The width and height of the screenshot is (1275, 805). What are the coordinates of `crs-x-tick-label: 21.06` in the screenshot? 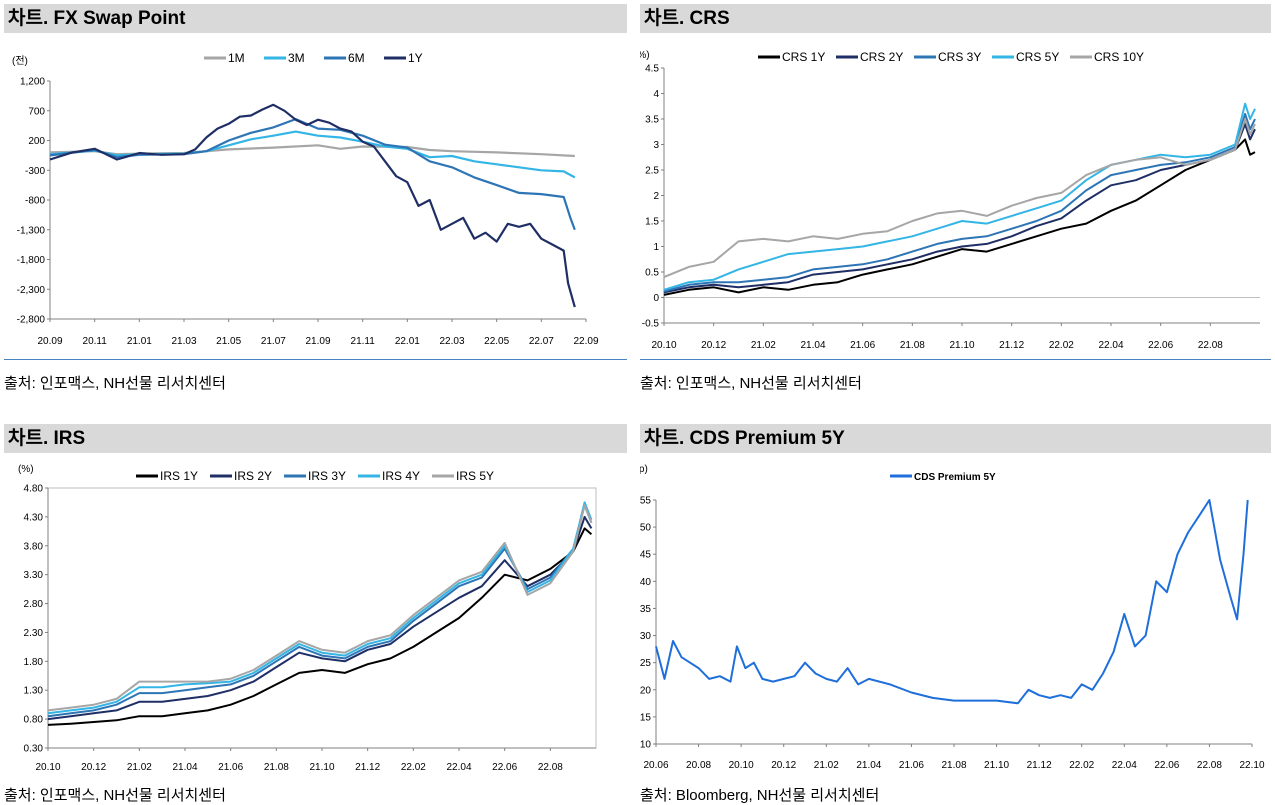 It's located at (862, 345).